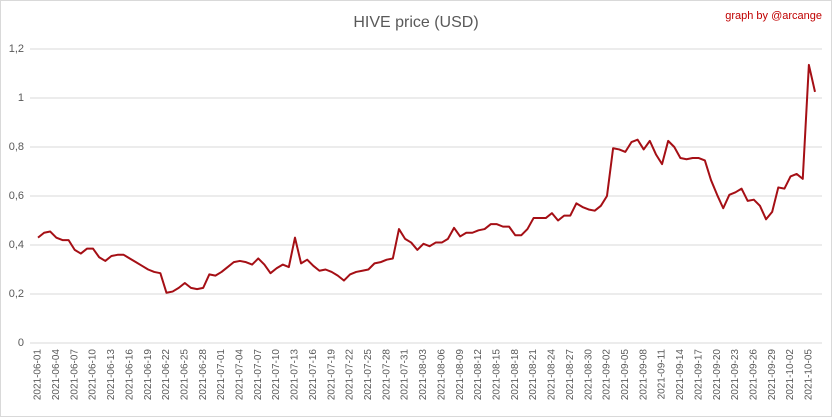 The height and width of the screenshot is (417, 832). What do you see at coordinates (478, 375) in the screenshot?
I see `x-tick-label: 2021-08-12` at bounding box center [478, 375].